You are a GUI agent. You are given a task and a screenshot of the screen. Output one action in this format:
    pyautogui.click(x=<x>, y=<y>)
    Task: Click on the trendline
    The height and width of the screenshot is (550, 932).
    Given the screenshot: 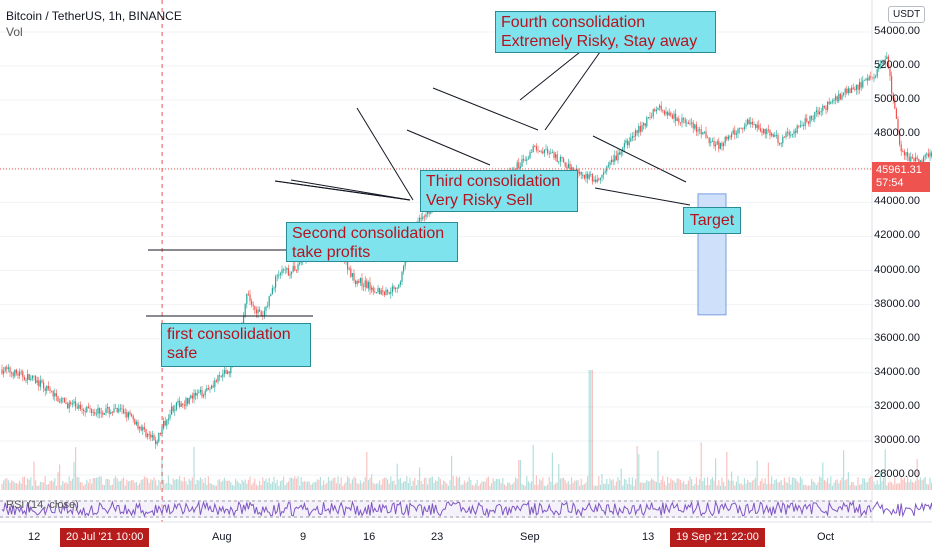 What is the action you would take?
    pyautogui.click(x=448, y=147)
    